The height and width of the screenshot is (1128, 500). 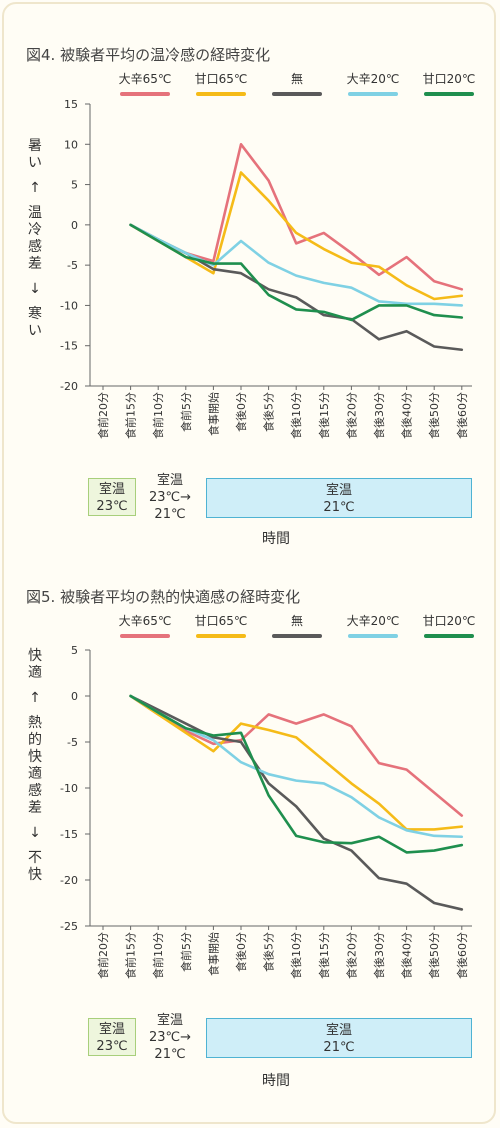 I want to click on ylabel-mid: 熱的快適感差, so click(x=35, y=765).